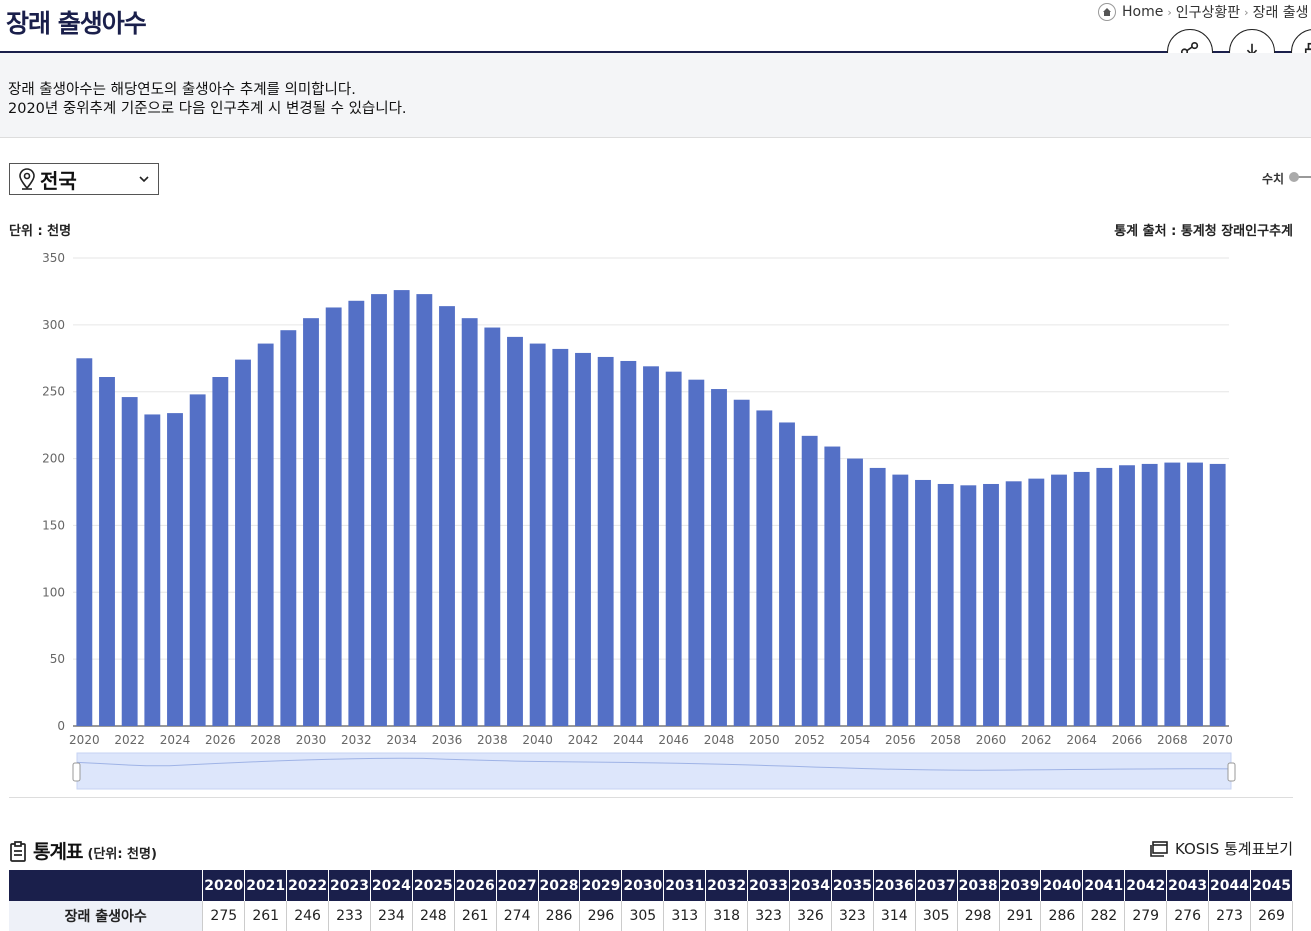 The image size is (1311, 931). Describe the element at coordinates (1020, 916) in the screenshot. I see `table-cell: 291` at that location.